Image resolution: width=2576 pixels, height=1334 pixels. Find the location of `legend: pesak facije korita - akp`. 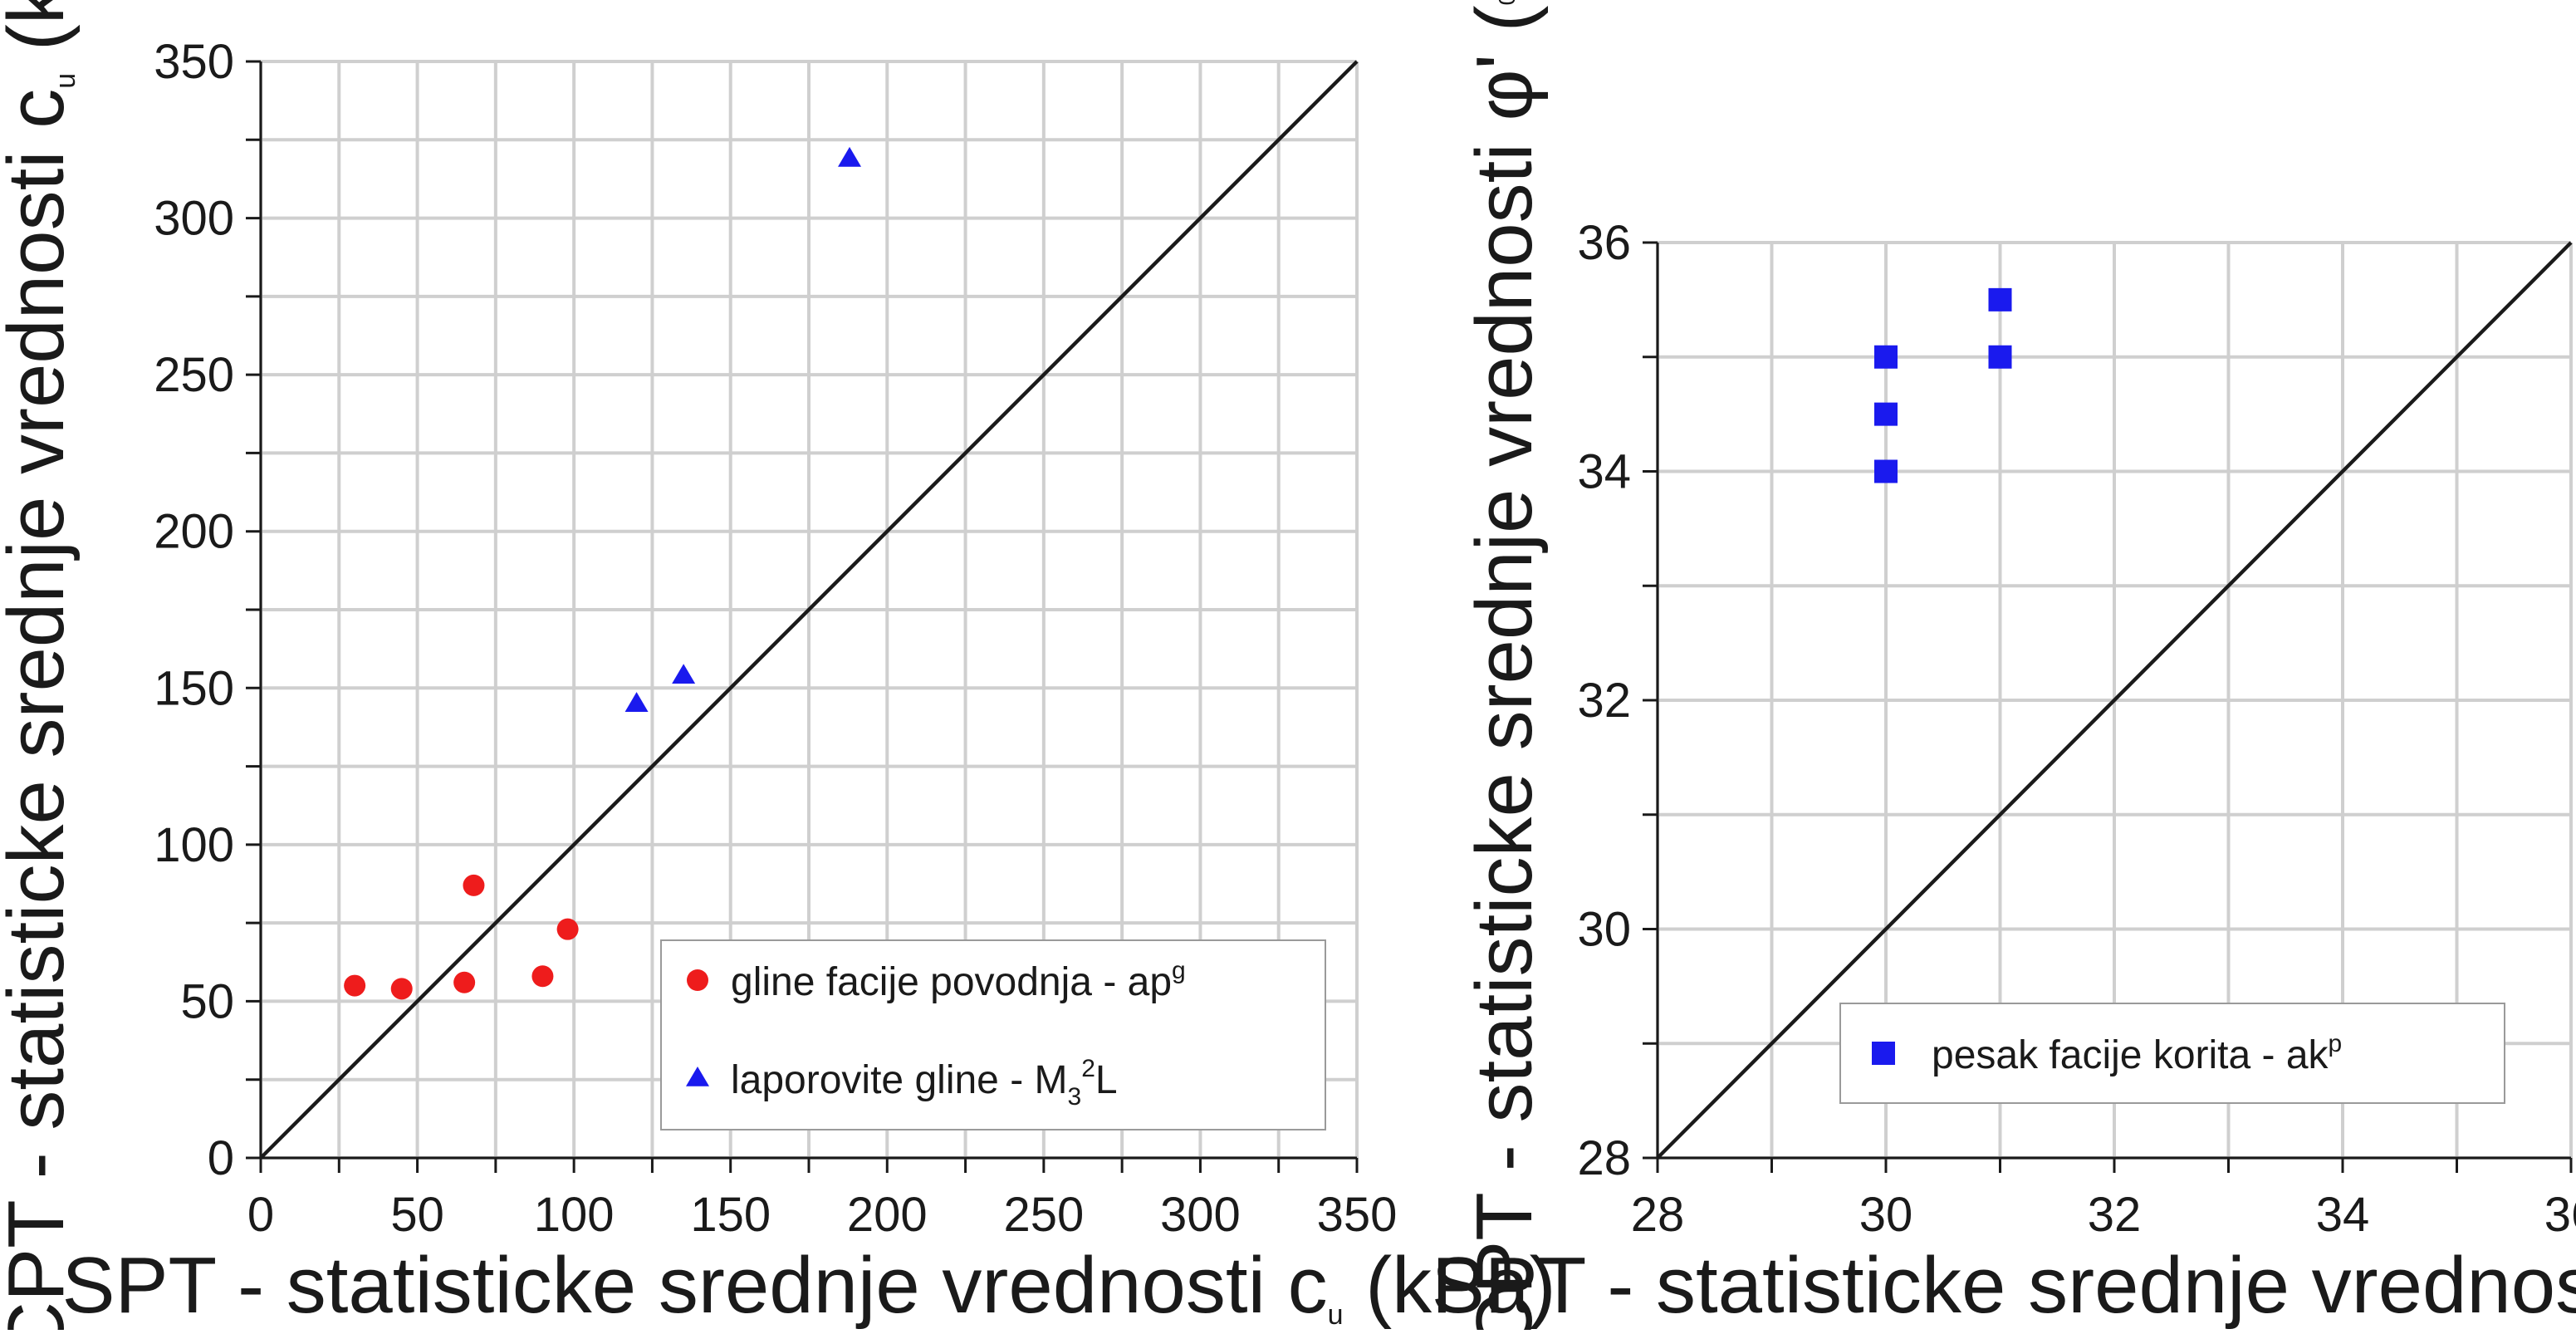

legend: pesak facije korita - akp is located at coordinates (2172, 1053).